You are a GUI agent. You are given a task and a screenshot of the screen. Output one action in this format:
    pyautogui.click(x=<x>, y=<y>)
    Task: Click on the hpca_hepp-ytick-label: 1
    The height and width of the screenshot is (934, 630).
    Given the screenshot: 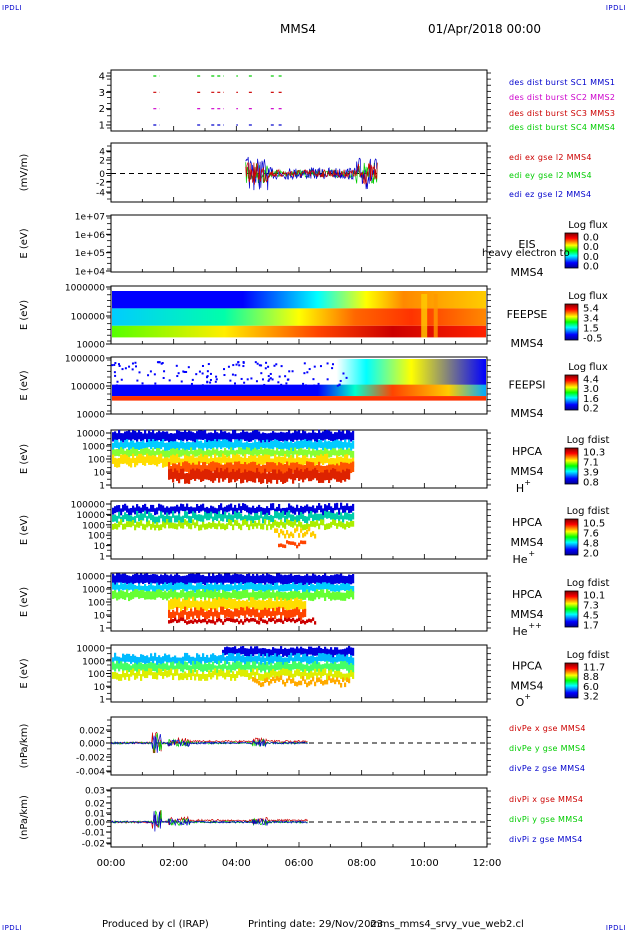 What is the action you would take?
    pyautogui.click(x=102, y=630)
    